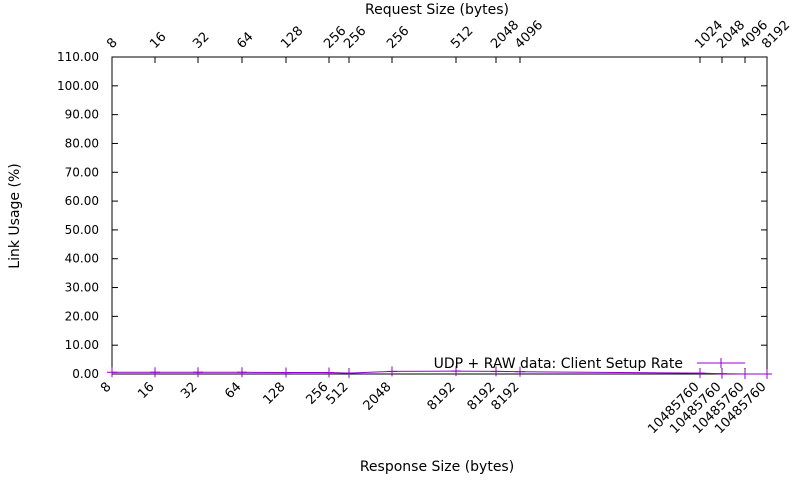 The image size is (800, 480). I want to click on series-layer, so click(439, 372).